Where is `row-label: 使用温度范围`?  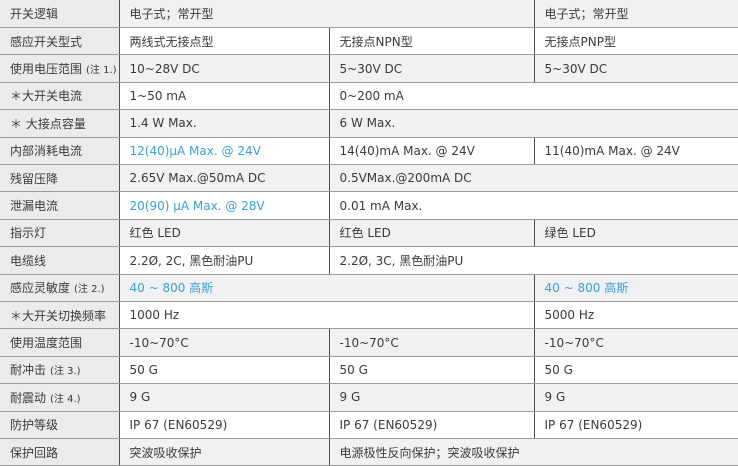
row-label: 使用温度范围 is located at coordinates (59, 342).